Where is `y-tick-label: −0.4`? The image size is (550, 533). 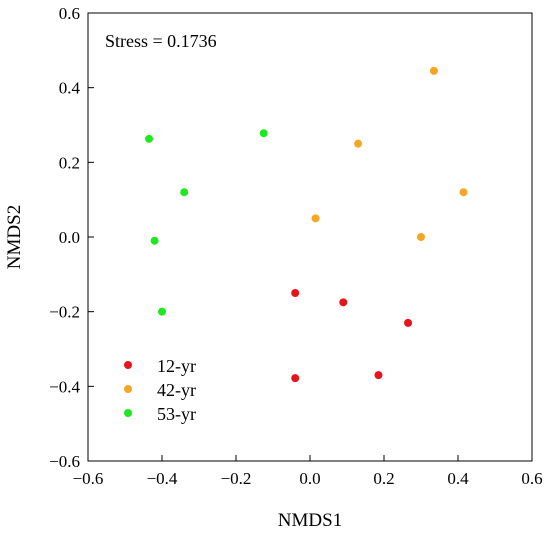
y-tick-label: −0.4 is located at coordinates (64, 386).